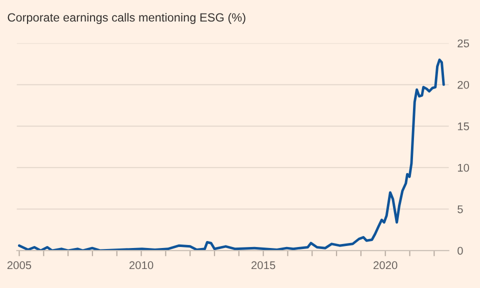  I want to click on chart-title: Corporate earnings calls mentioning ESG (%), so click(127, 18).